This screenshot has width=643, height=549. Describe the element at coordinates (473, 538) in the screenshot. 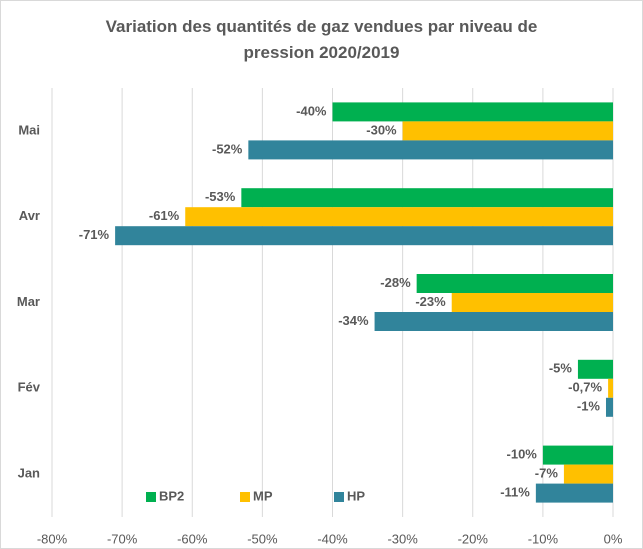

I see `x-tick-label: -20%` at that location.